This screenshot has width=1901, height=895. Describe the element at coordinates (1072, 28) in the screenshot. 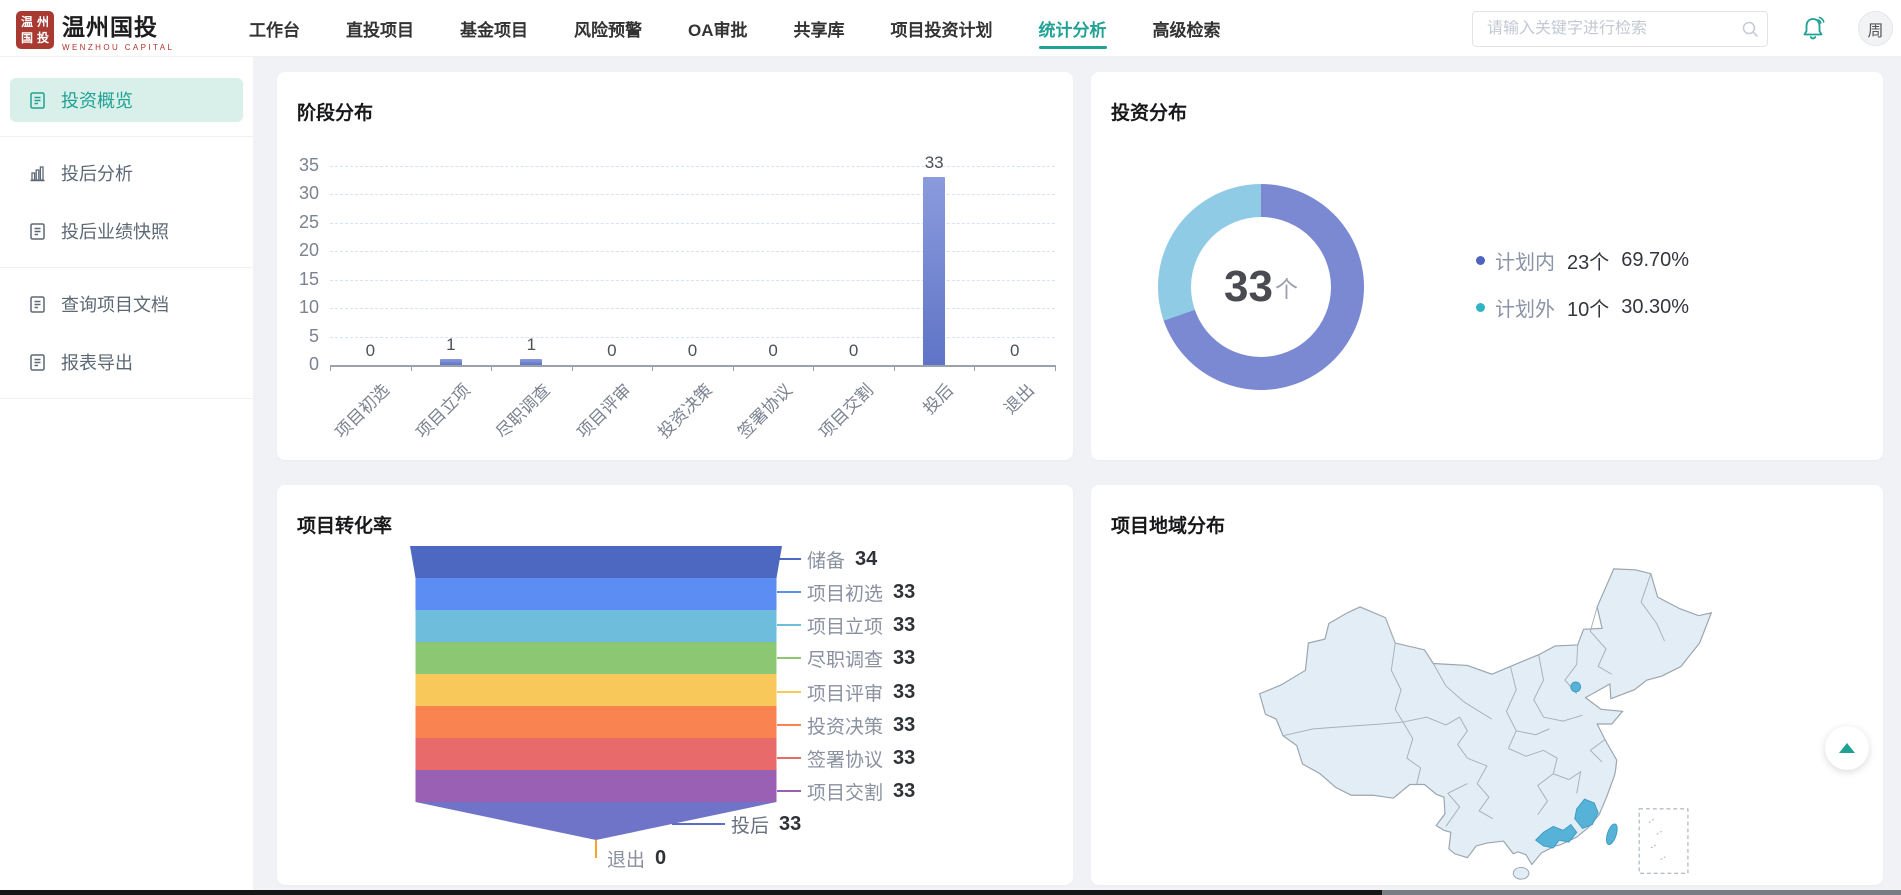

I see `nav-item-7: 统计分析` at that location.